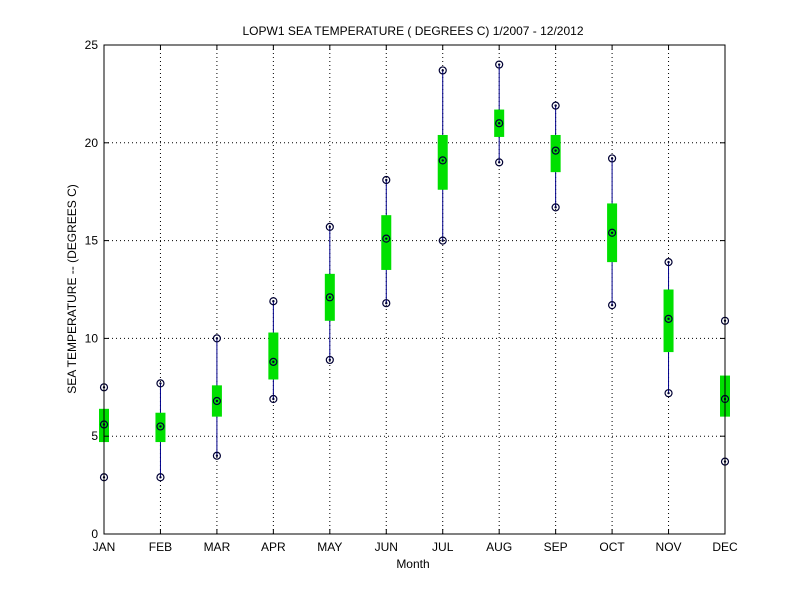 The height and width of the screenshot is (600, 800). I want to click on box-apr, so click(273, 350).